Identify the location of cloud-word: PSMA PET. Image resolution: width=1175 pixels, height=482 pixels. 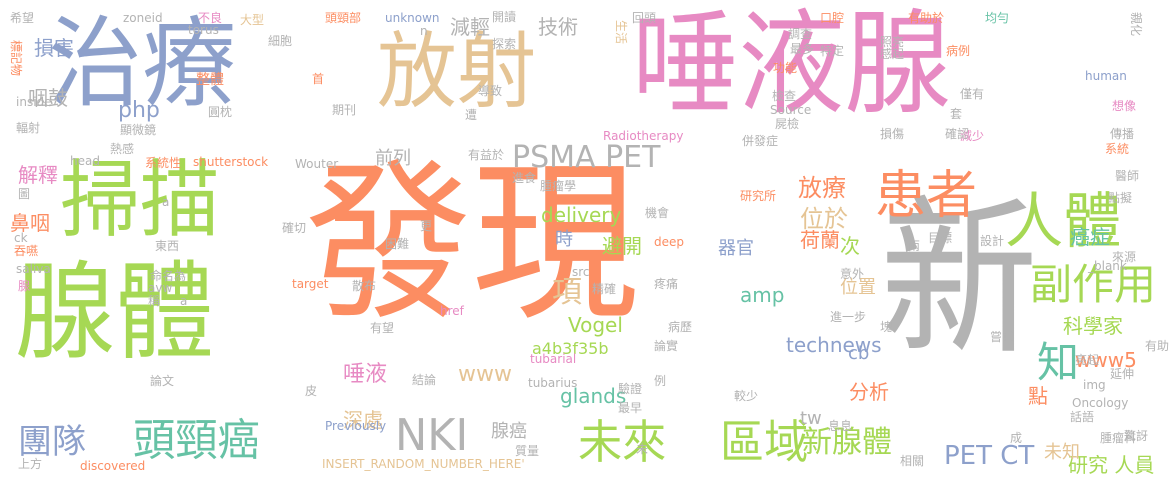
(586, 157).